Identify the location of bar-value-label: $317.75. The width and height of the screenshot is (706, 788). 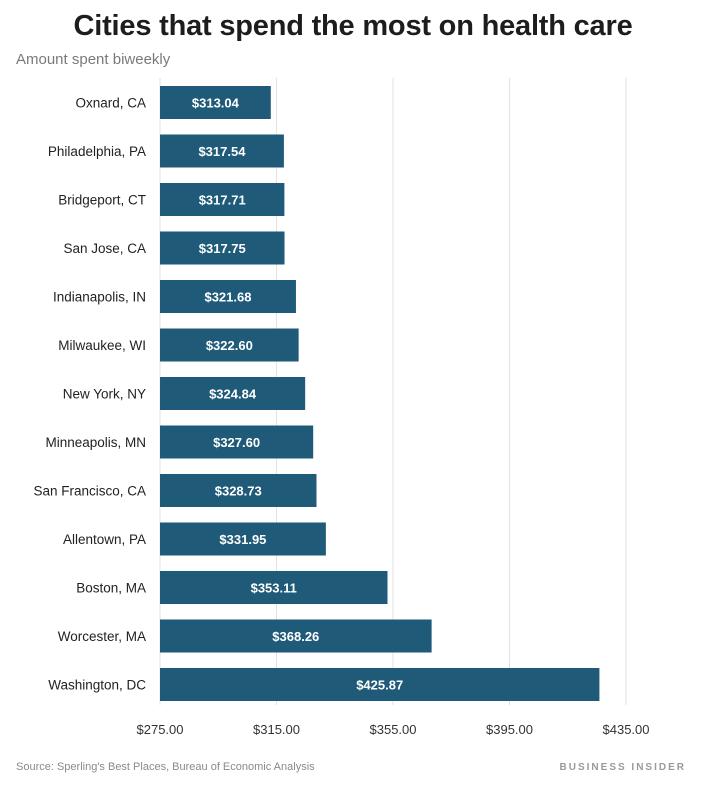
(222, 248).